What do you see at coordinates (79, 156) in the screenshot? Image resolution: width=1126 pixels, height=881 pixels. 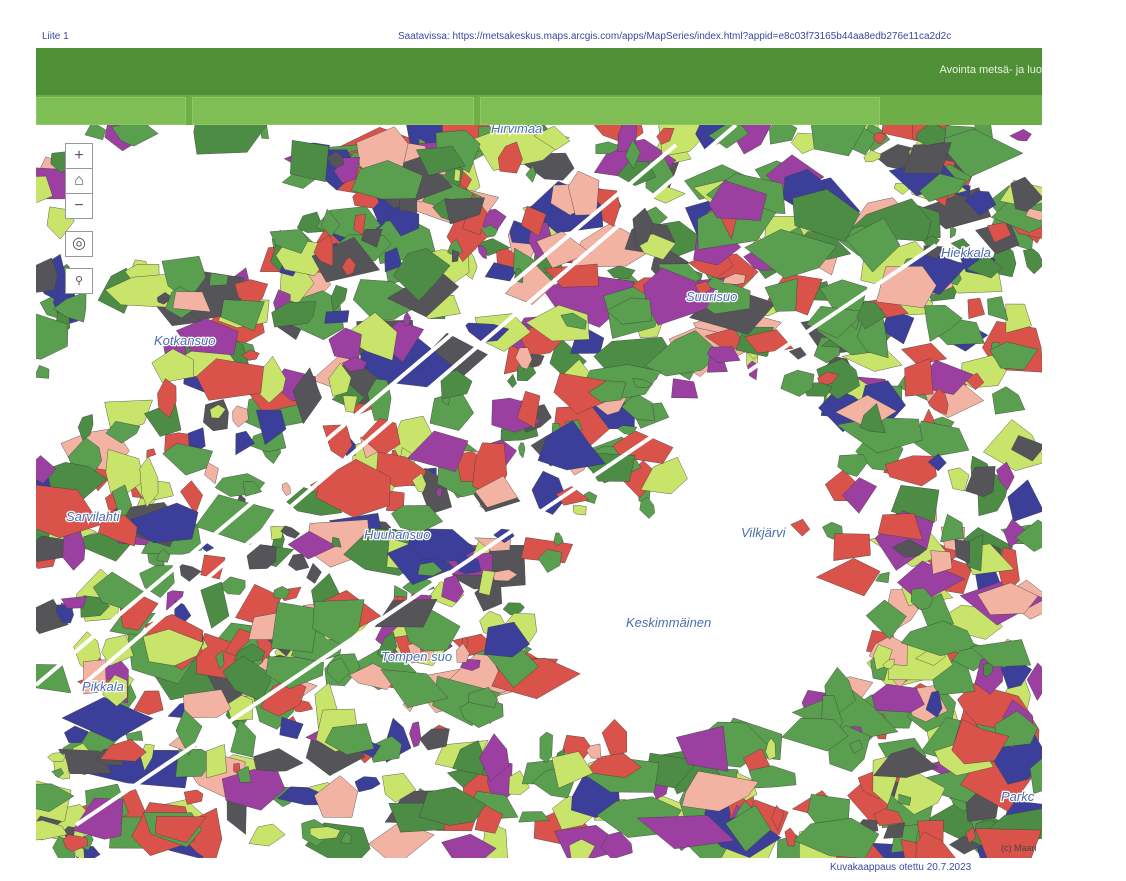 I see `zoom-in: +` at bounding box center [79, 156].